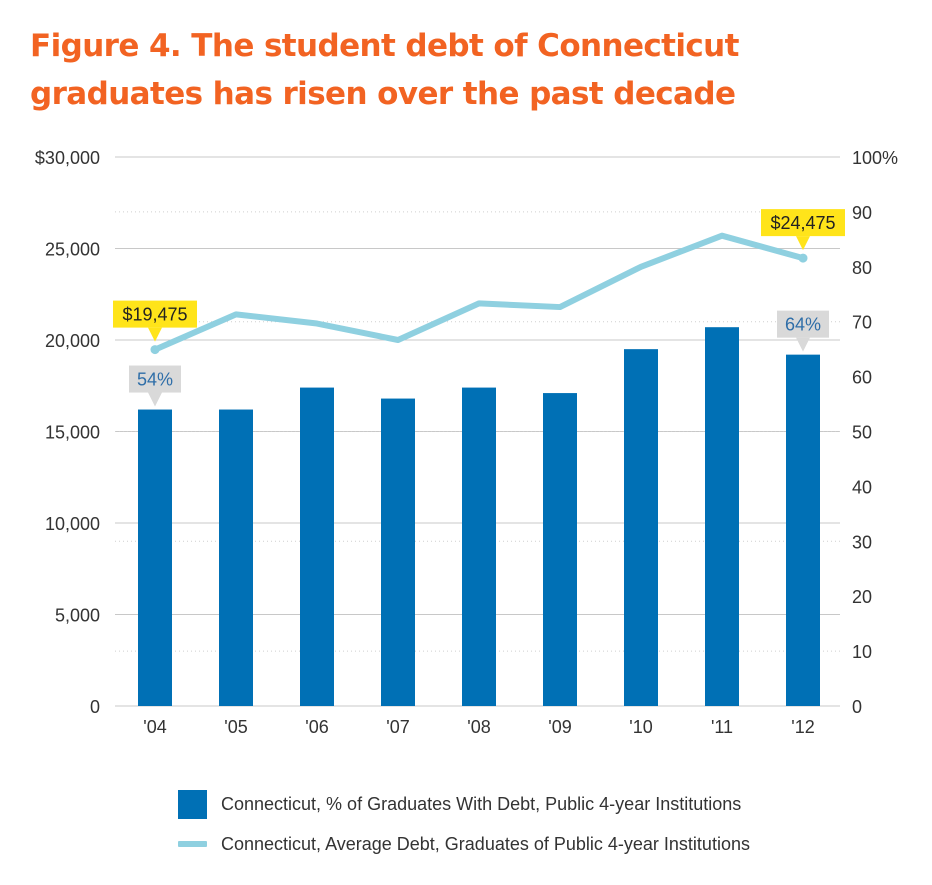 Image resolution: width=932 pixels, height=885 pixels. What do you see at coordinates (862, 268) in the screenshot?
I see `right-axis-tick-label: 80` at bounding box center [862, 268].